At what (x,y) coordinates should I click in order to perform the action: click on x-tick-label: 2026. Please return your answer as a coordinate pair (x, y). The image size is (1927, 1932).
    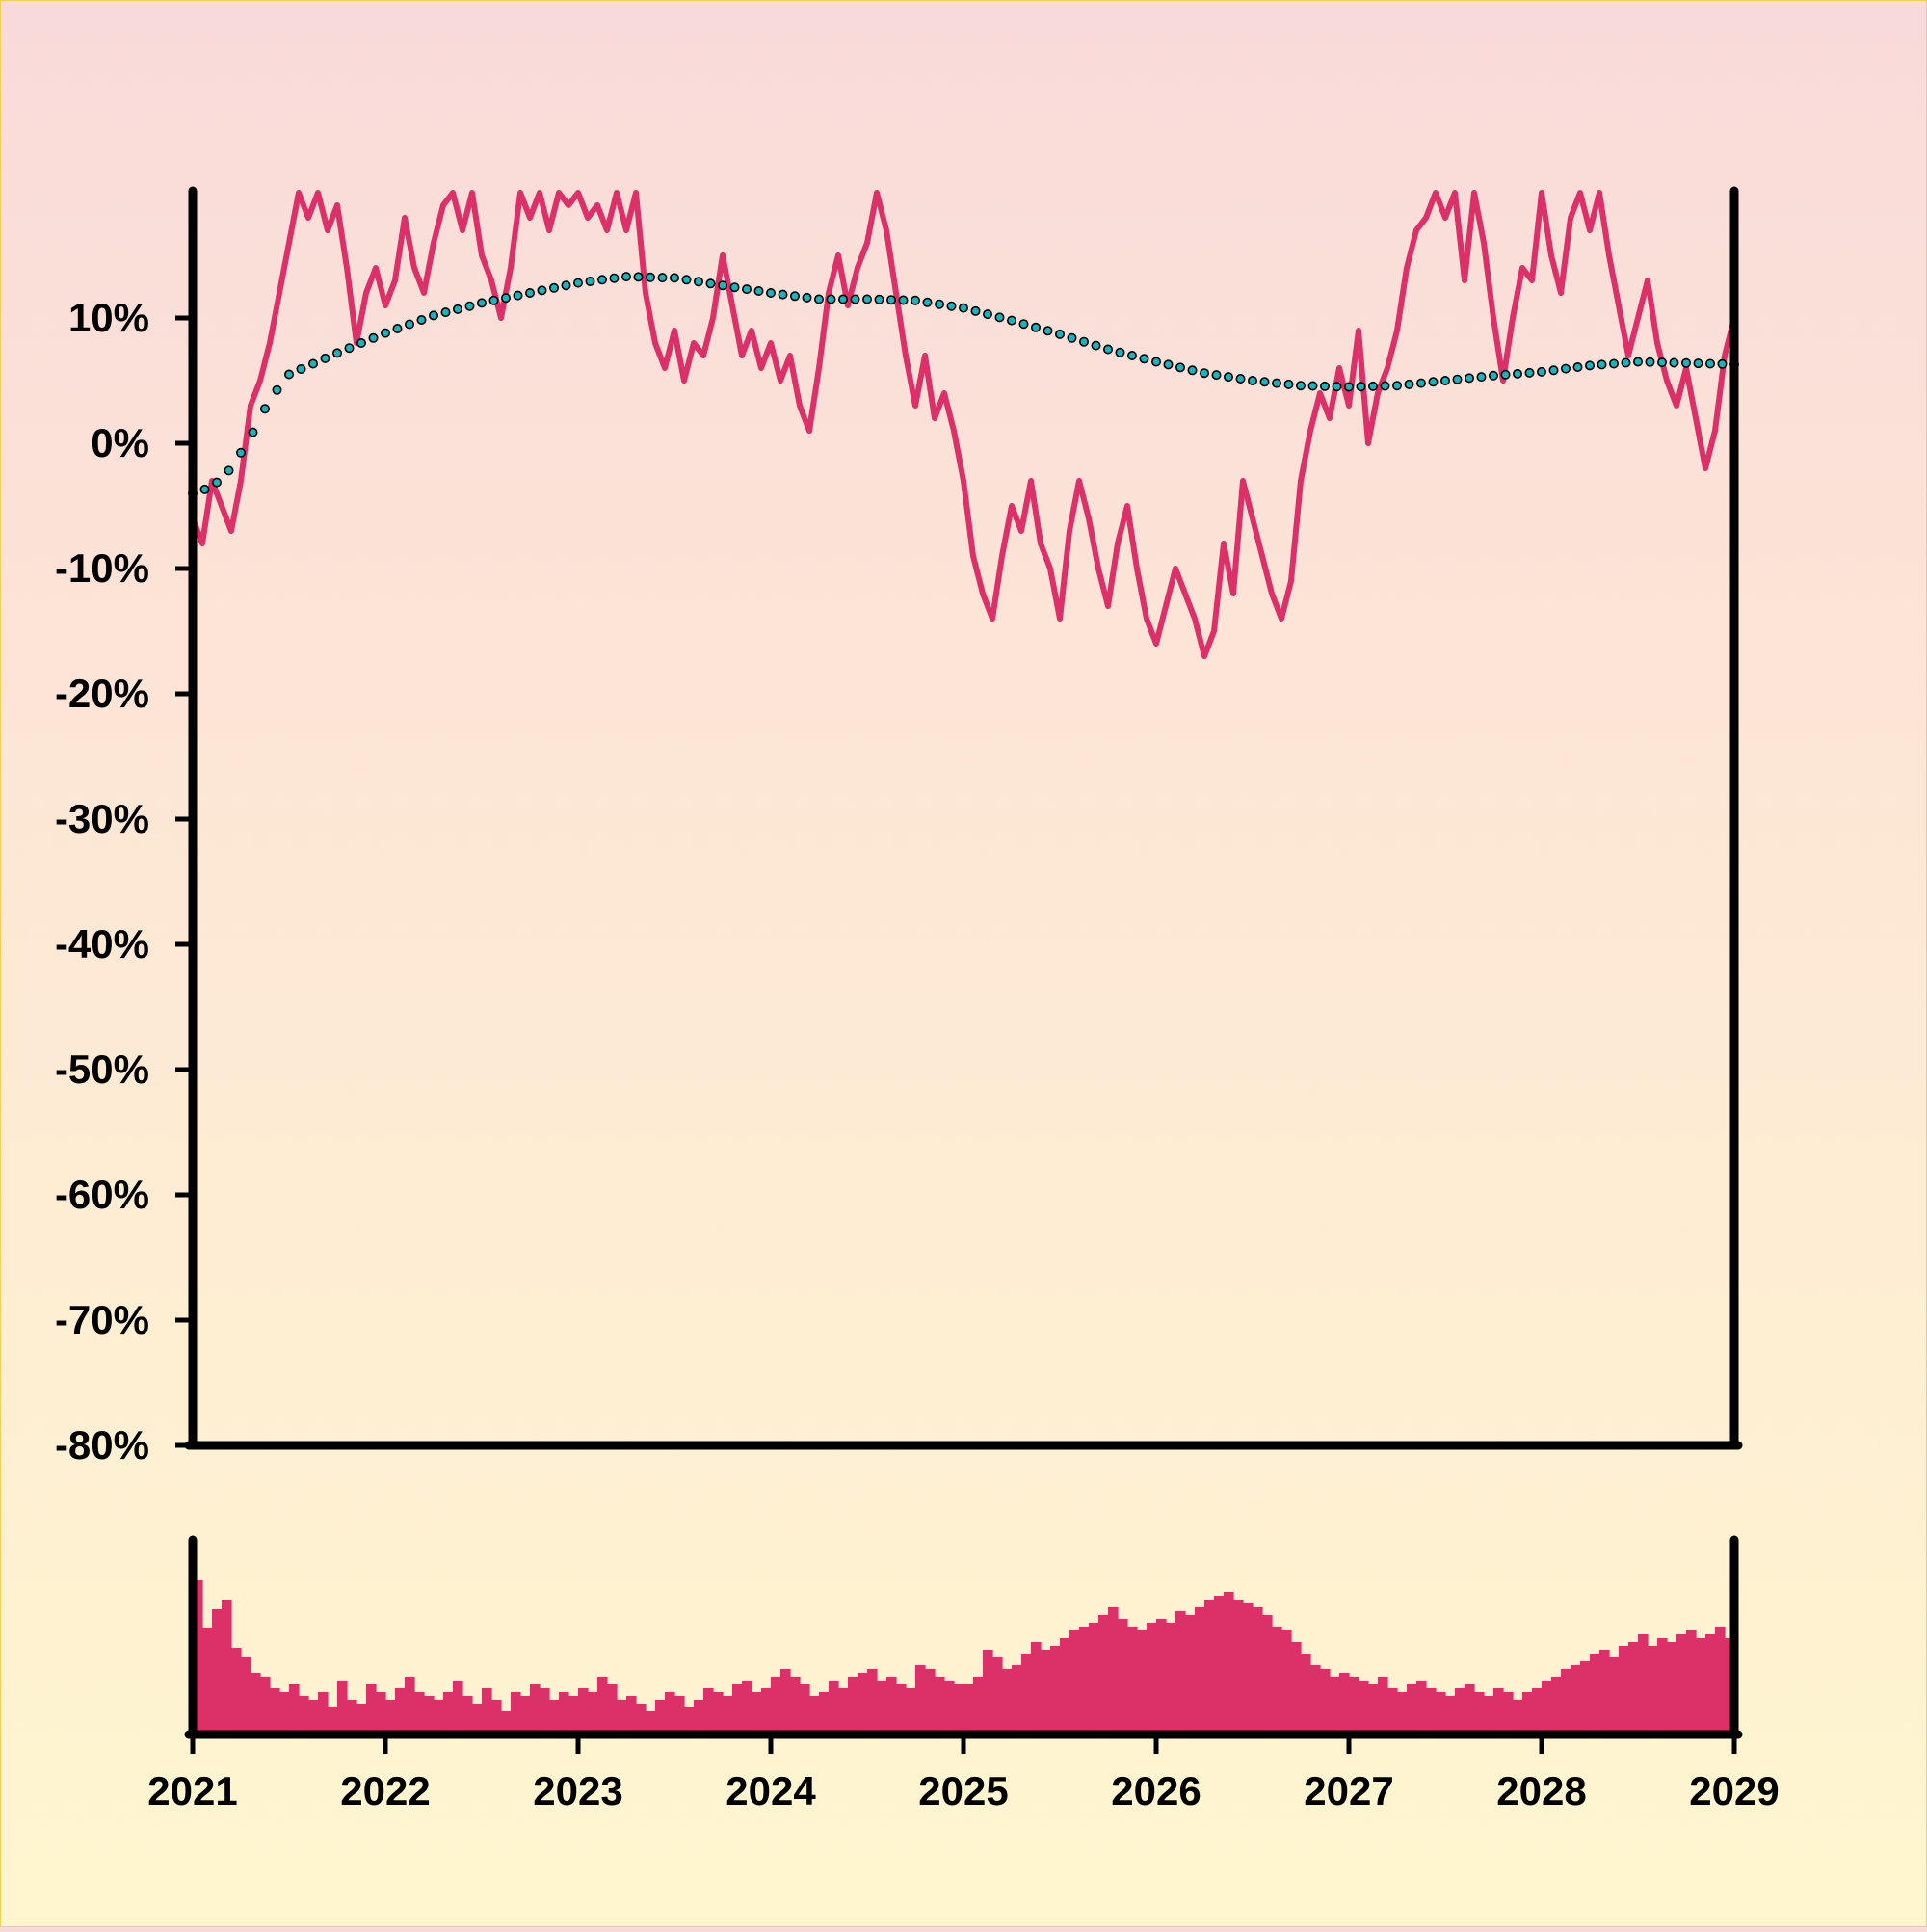
    Looking at the image, I should click on (1156, 1790).